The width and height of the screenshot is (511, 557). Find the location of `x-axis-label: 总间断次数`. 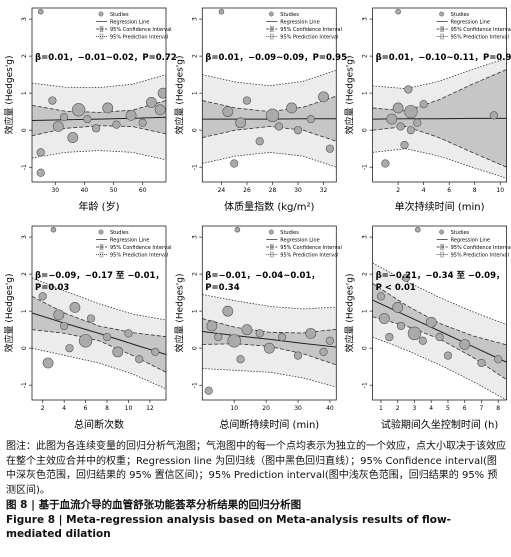

x-axis-label: 总间断次数 is located at coordinates (99, 424).